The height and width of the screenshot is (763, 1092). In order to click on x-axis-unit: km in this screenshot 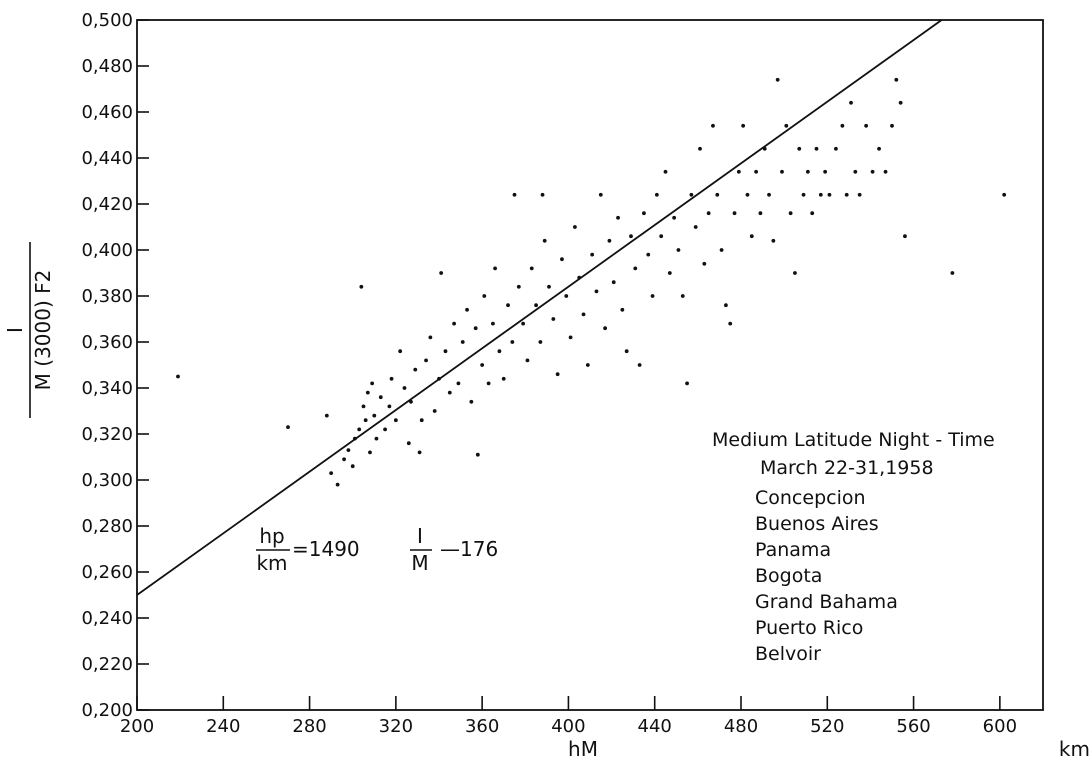, I will do `click(1074, 749)`.